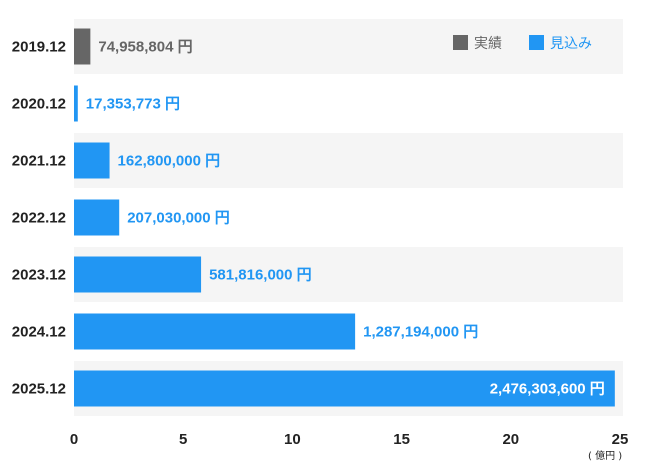 The width and height of the screenshot is (650, 471). What do you see at coordinates (39, 104) in the screenshot?
I see `category-label: 2020.12` at bounding box center [39, 104].